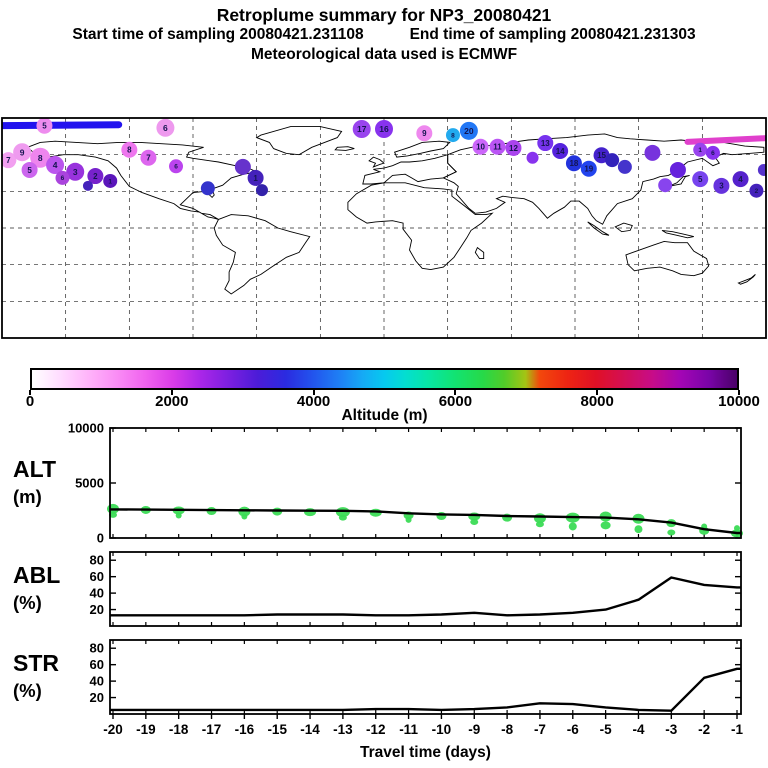 This screenshot has height=768, width=768. Describe the element at coordinates (97, 609) in the screenshot. I see `y-tick-label: 20` at that location.